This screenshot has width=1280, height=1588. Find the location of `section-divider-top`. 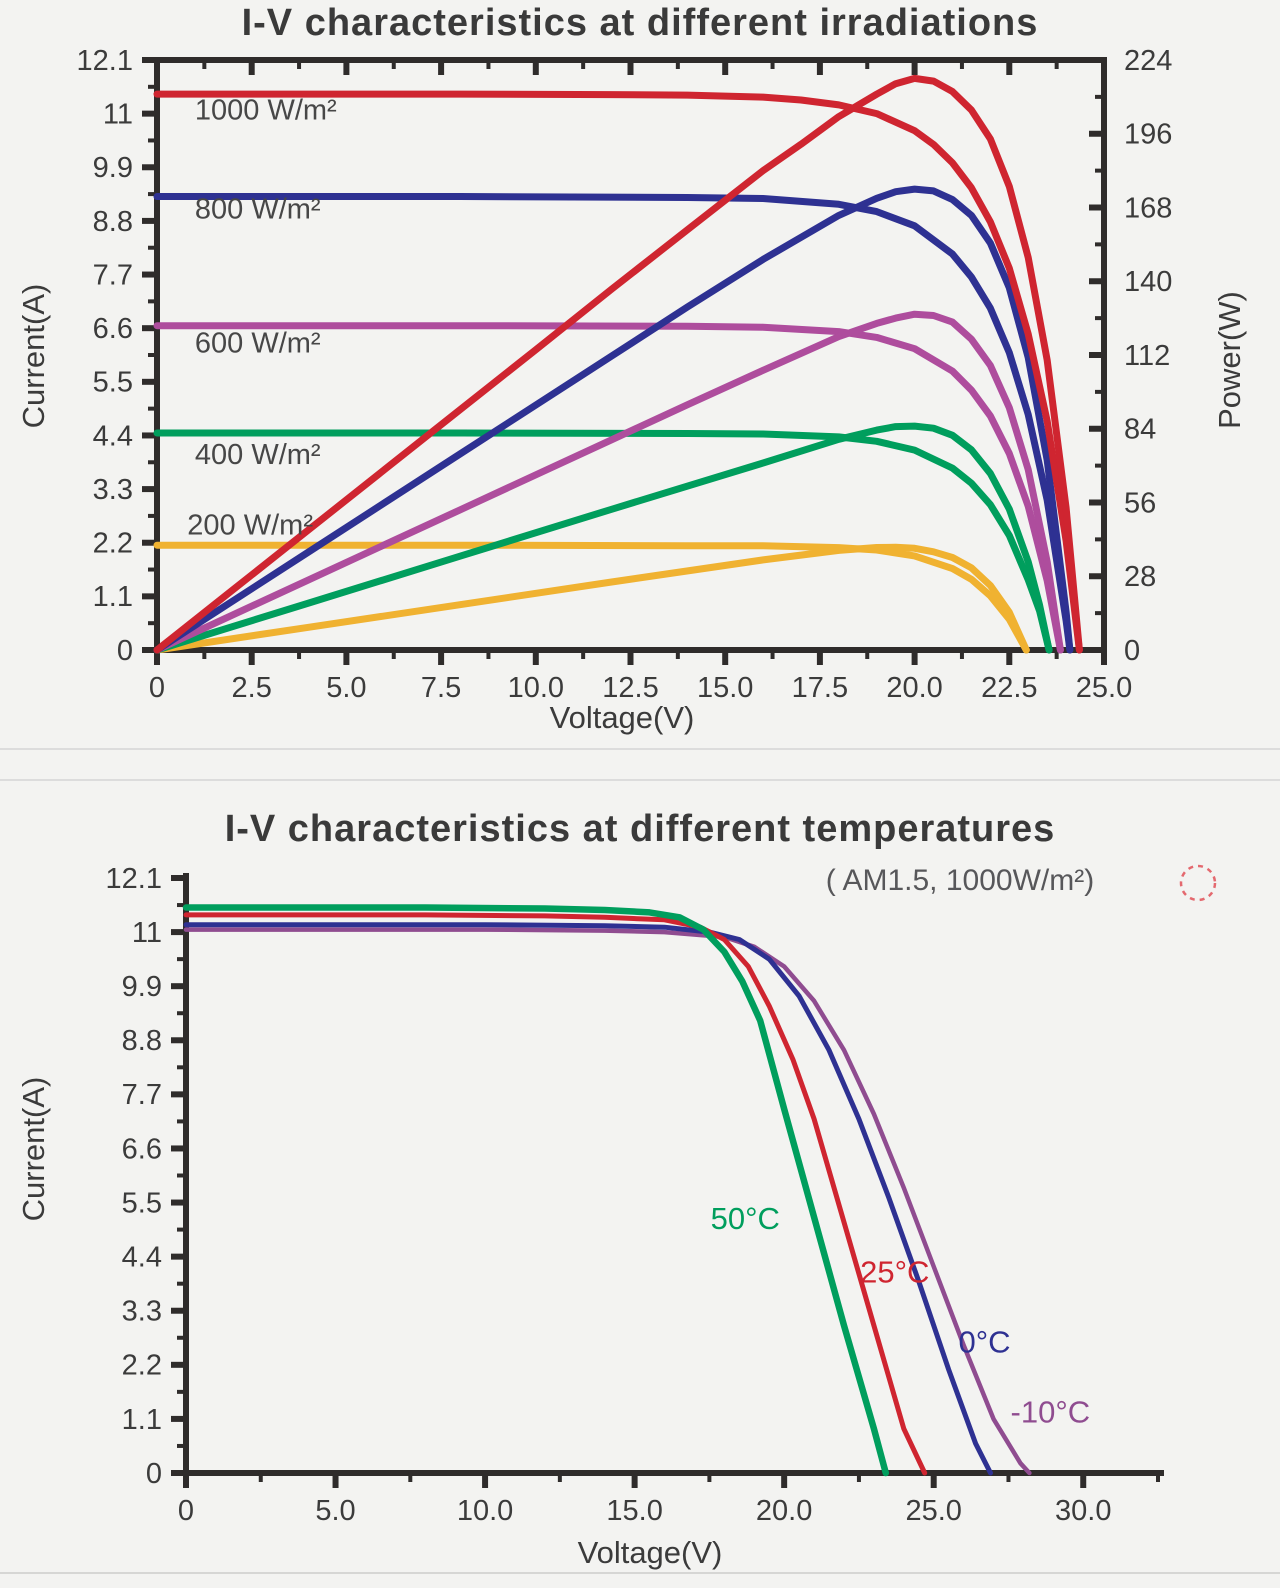

section-divider-top is located at coordinates (640, 749).